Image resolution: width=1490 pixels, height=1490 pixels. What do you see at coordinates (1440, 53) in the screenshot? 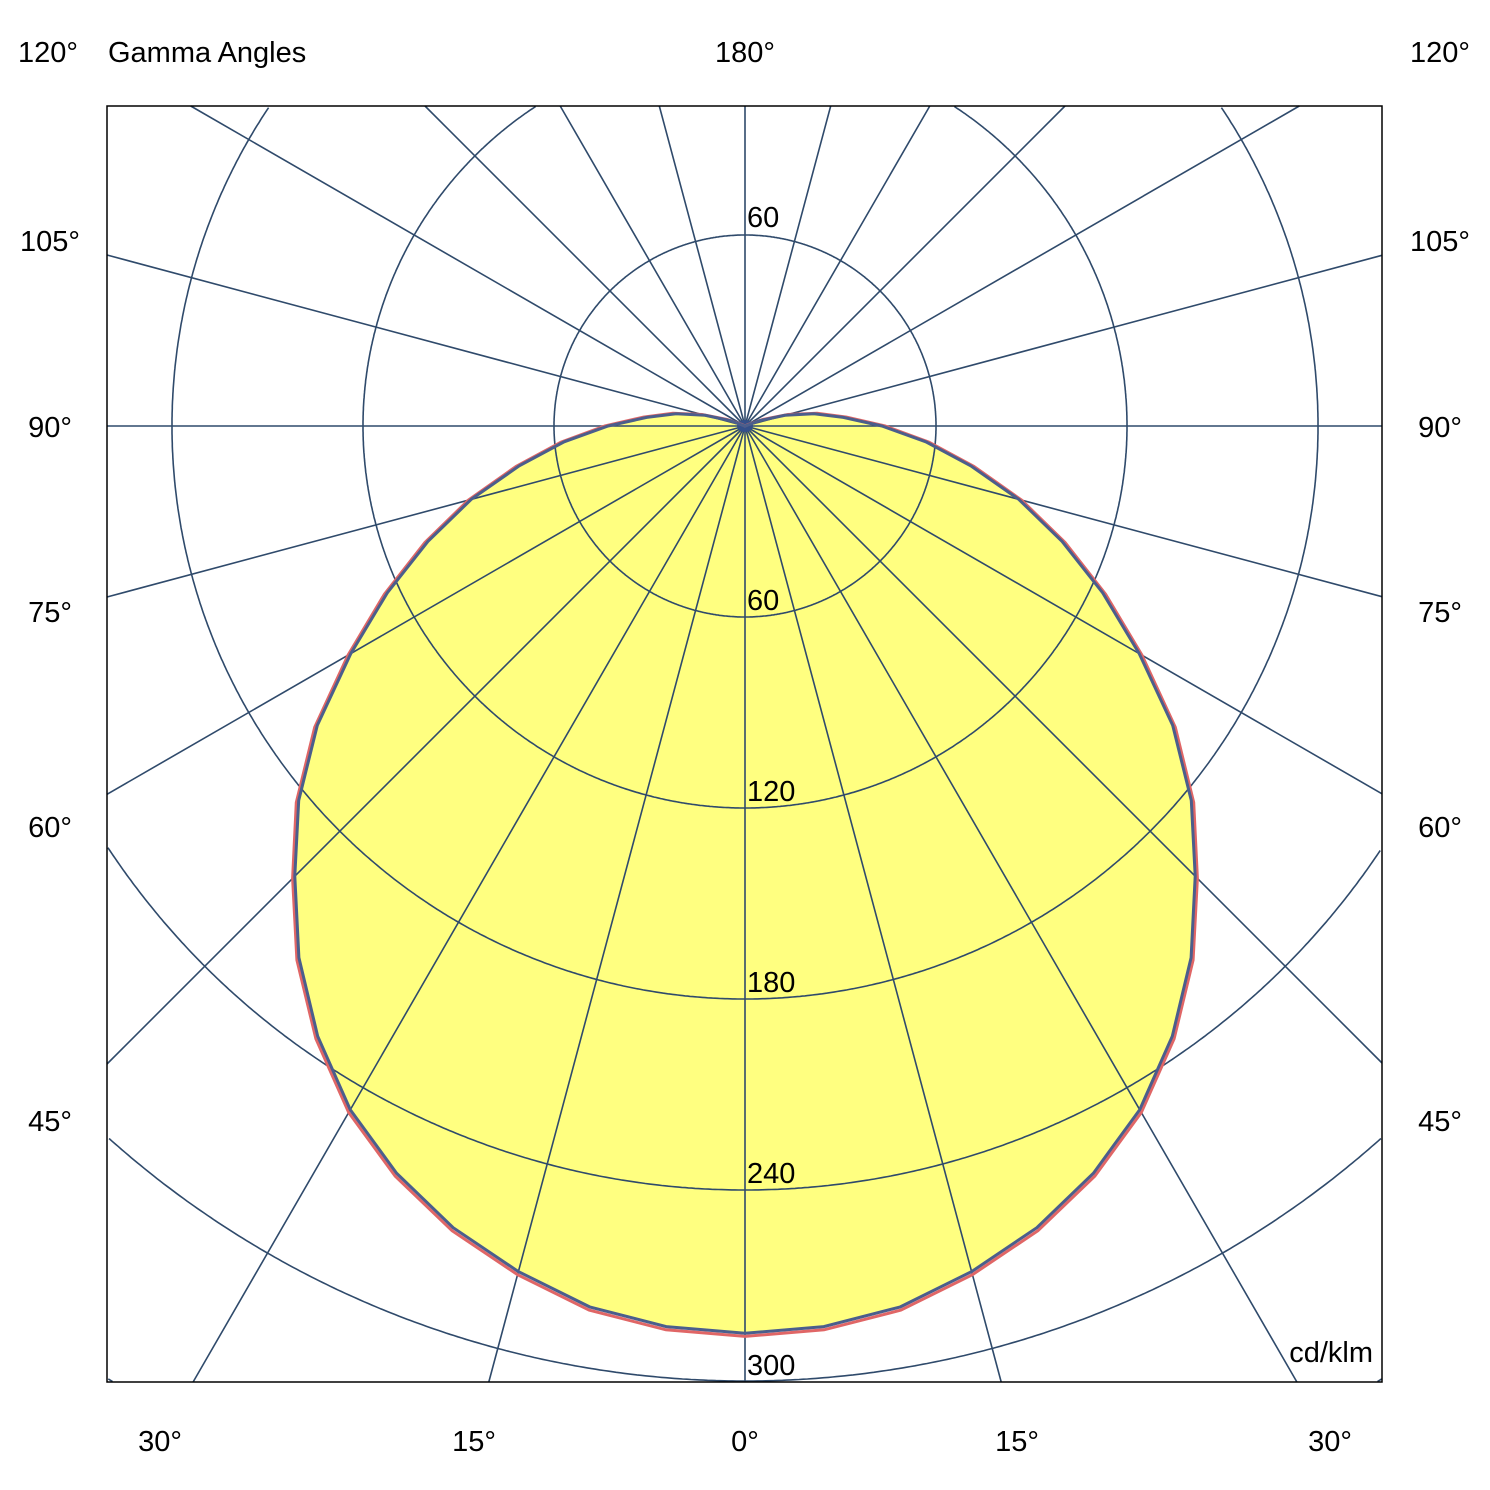
I see `angle-label-right: 120°` at bounding box center [1440, 53].